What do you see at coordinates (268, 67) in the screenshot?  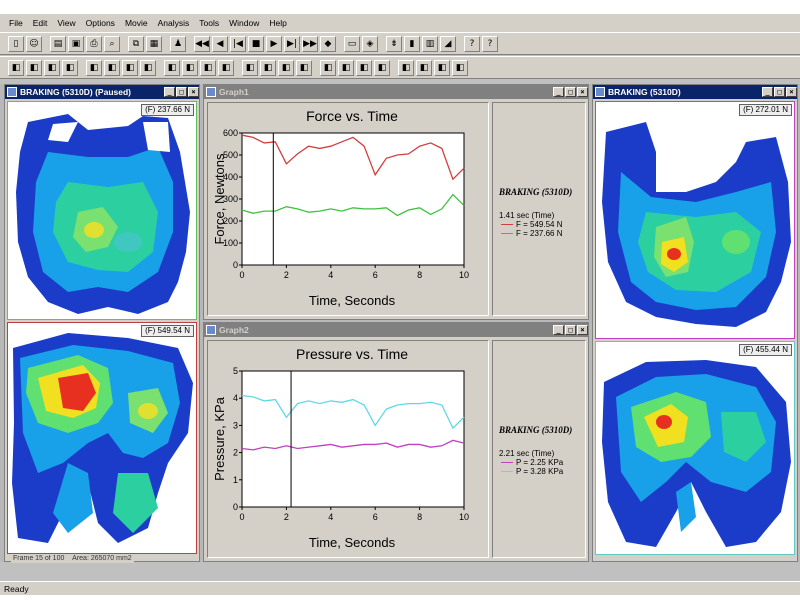 I see `graph-icon: ◧` at bounding box center [268, 67].